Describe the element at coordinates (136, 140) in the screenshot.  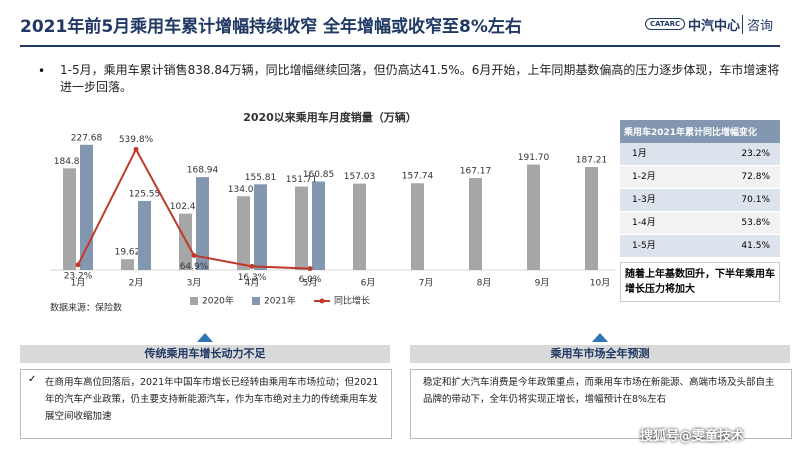
I see `growth-label: 539.8%` at that location.